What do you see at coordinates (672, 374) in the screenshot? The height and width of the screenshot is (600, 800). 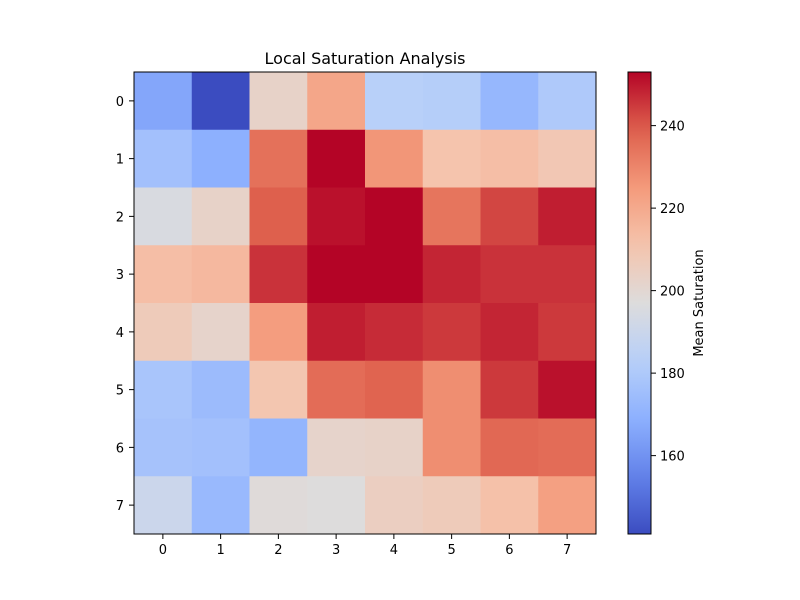 I see `colorbar-tick-label: 180` at bounding box center [672, 374].